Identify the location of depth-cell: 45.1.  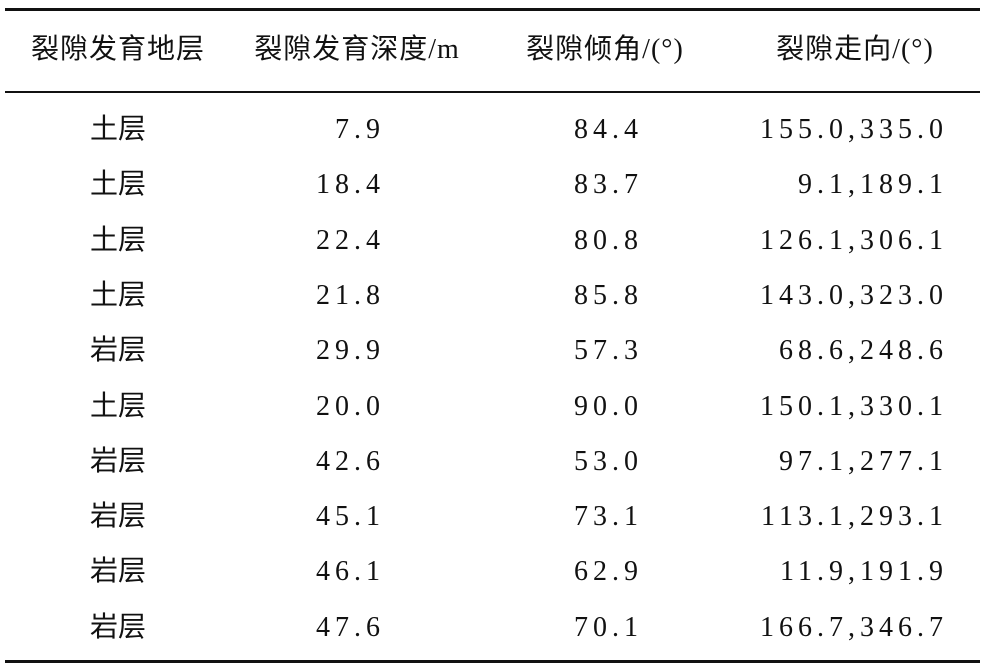
(350, 517).